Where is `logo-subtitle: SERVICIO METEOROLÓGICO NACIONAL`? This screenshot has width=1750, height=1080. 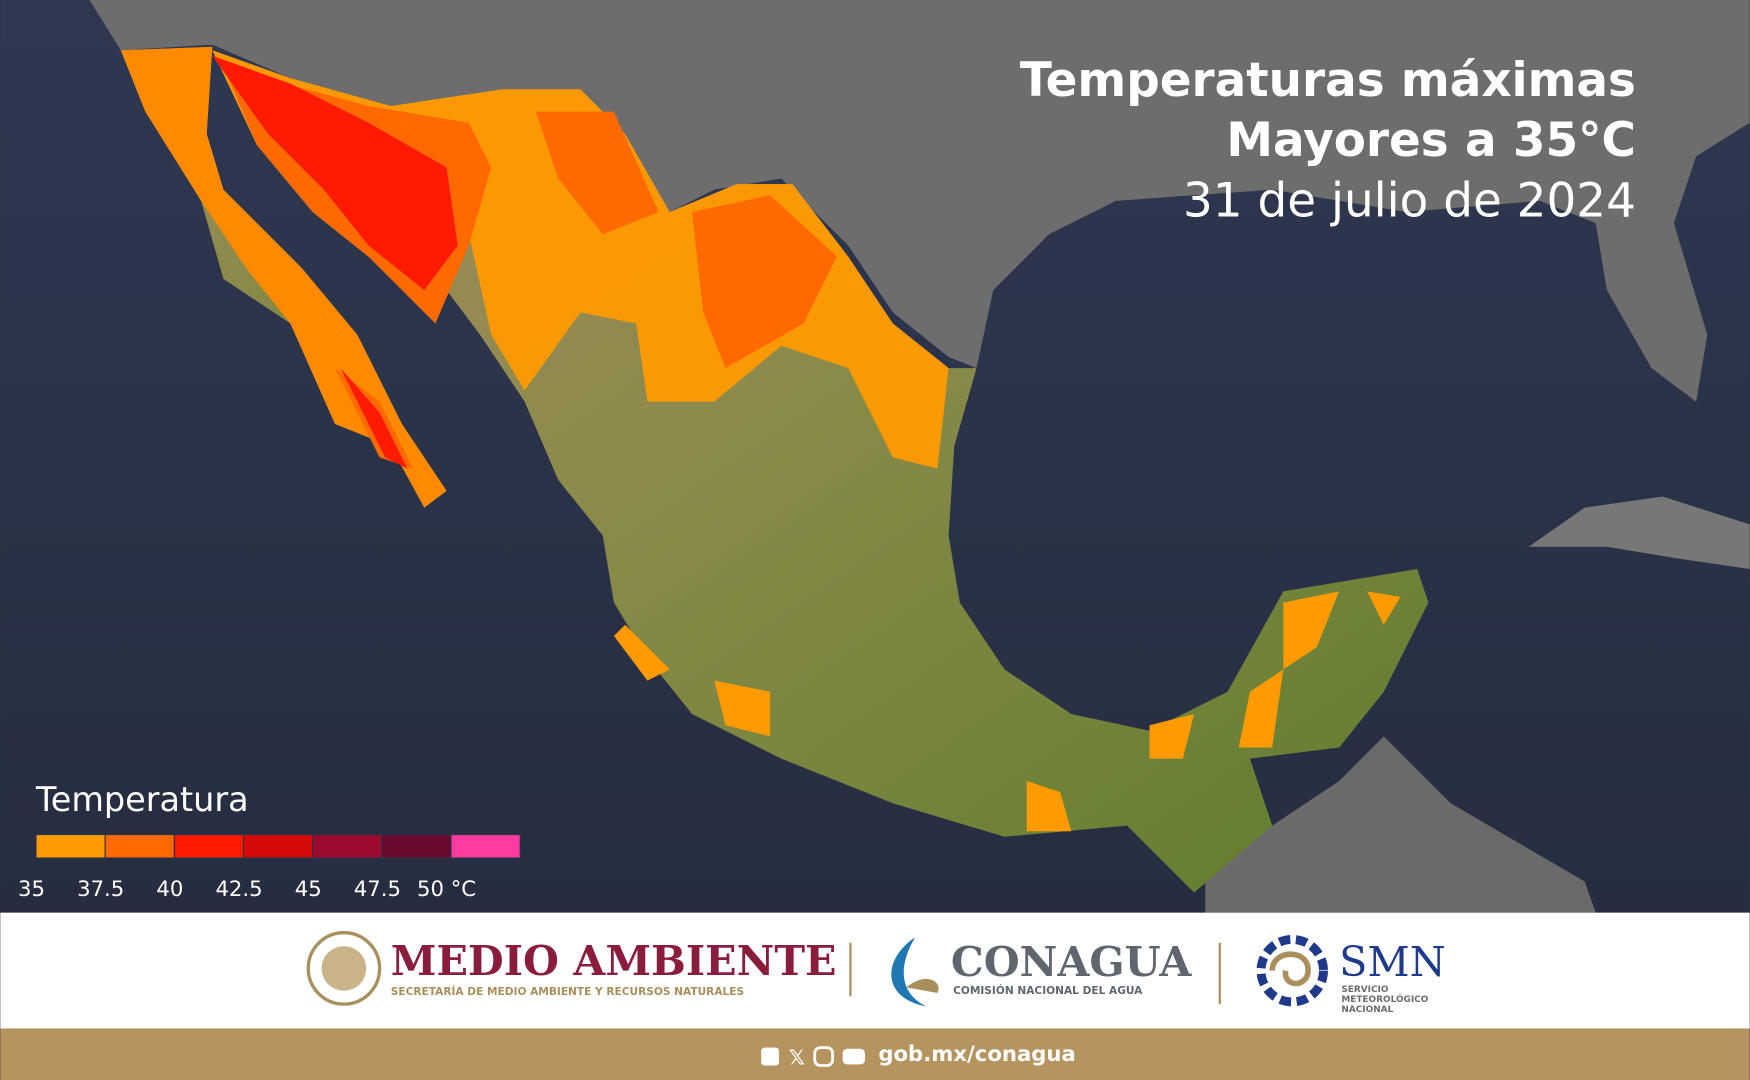
logo-subtitle: SERVICIO METEOROLÓGICO NACIONAL is located at coordinates (1385, 999).